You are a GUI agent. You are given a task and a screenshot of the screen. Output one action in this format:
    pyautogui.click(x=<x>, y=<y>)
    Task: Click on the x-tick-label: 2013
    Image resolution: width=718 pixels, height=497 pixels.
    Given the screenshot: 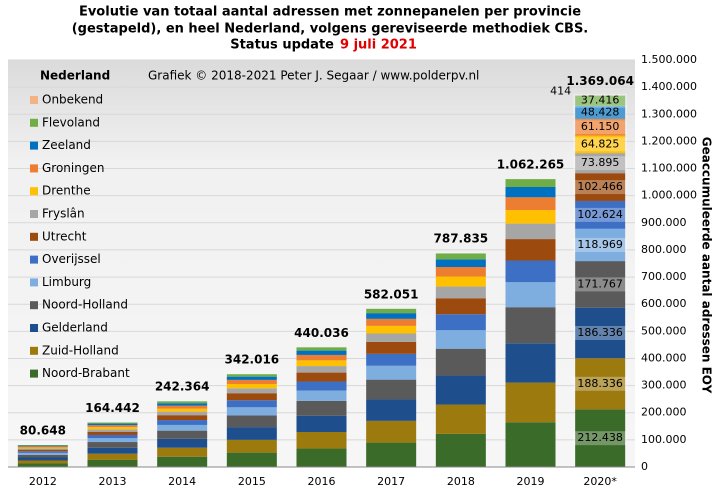 What is the action you would take?
    pyautogui.click(x=113, y=481)
    